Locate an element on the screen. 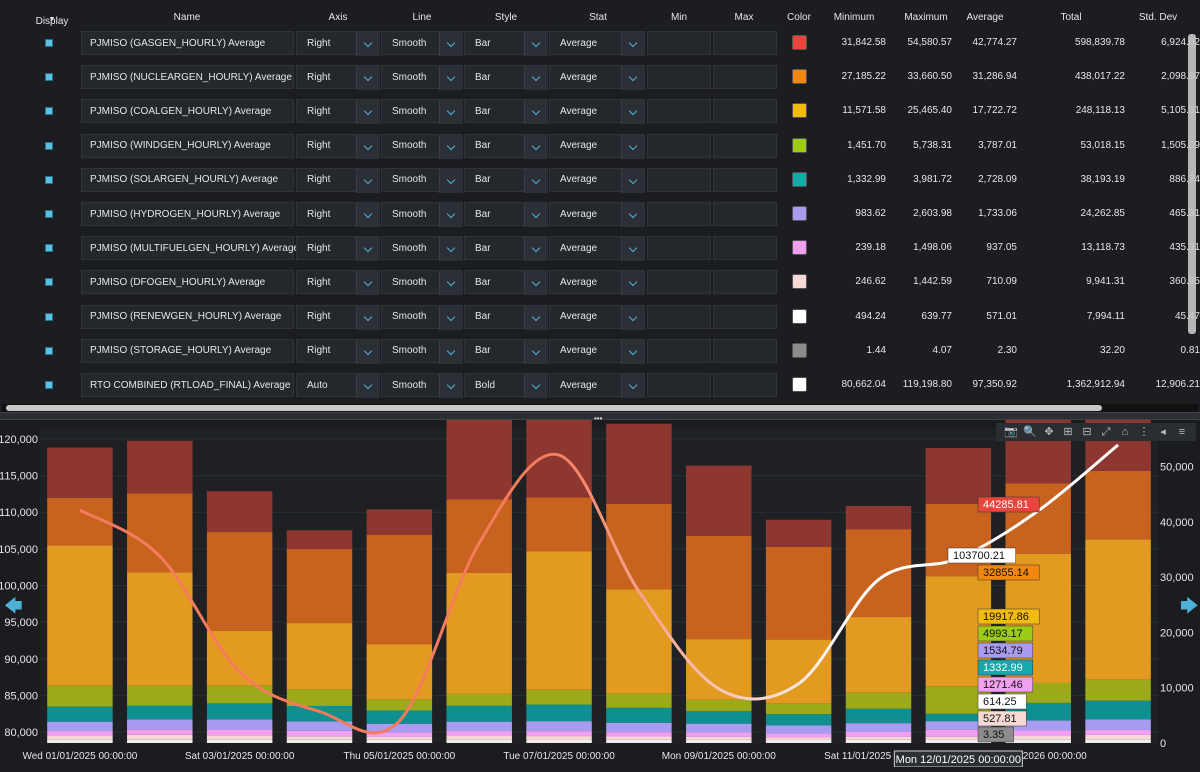 This screenshot has width=1200, height=772. header-color: Color is located at coordinates (799, 17).